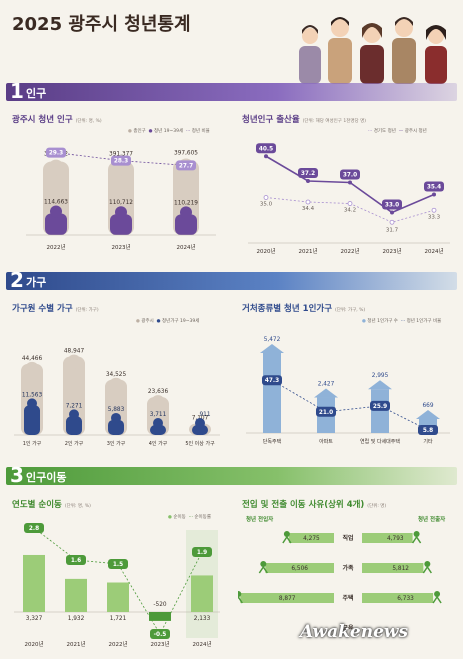 The image size is (463, 659). What do you see at coordinates (326, 385) in the screenshot?
I see `single-count-label: 2,427` at bounding box center [326, 385].